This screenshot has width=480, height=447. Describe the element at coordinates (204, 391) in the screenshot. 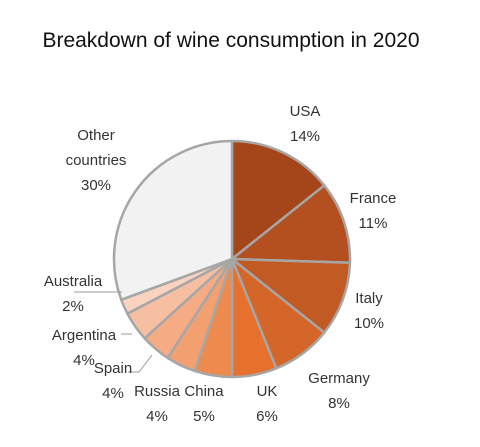

I see `slice-name-label-china: China` at that location.